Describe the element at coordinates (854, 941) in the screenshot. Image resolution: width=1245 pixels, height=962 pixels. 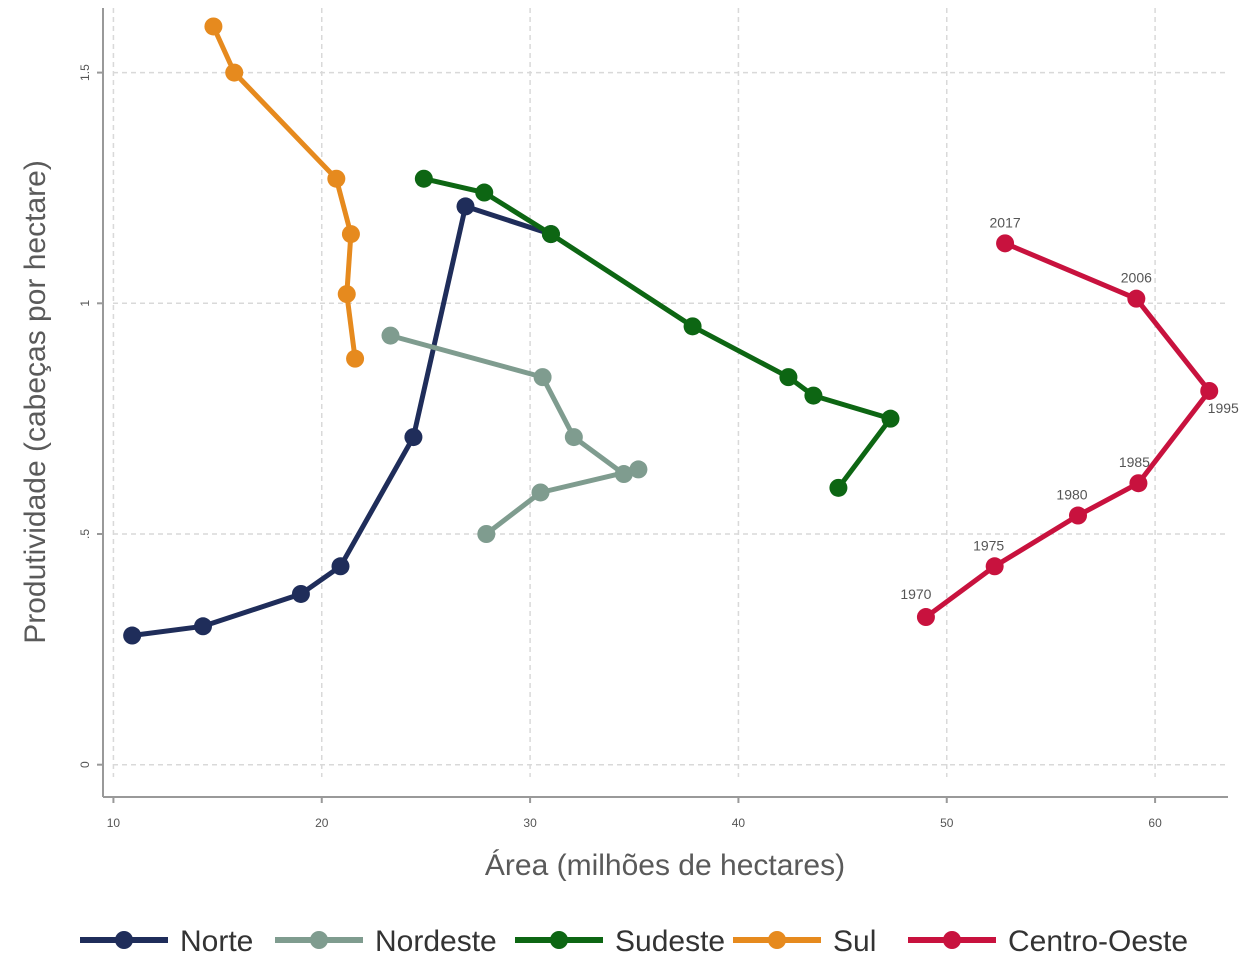
I see `legend-label: Sul` at that location.